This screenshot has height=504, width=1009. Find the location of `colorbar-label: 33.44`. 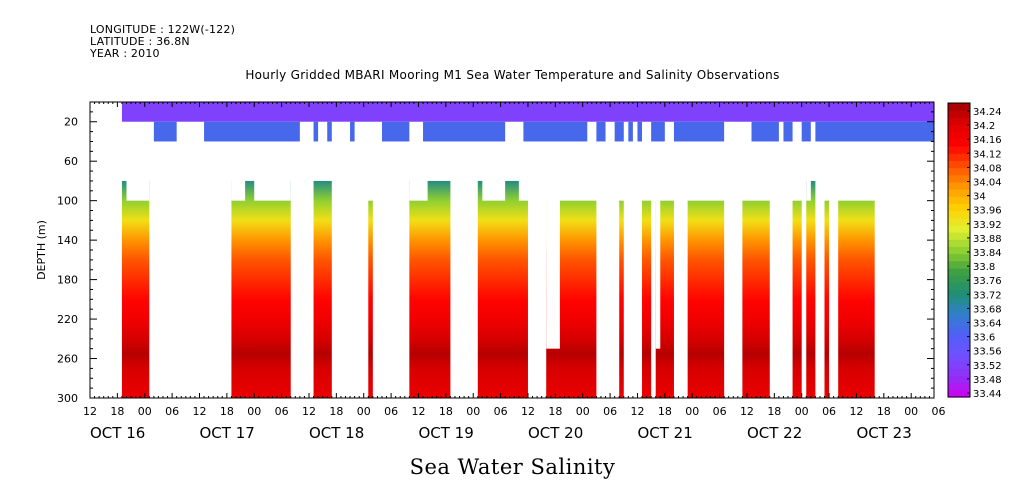

colorbar-label: 33.44 is located at coordinates (987, 394).